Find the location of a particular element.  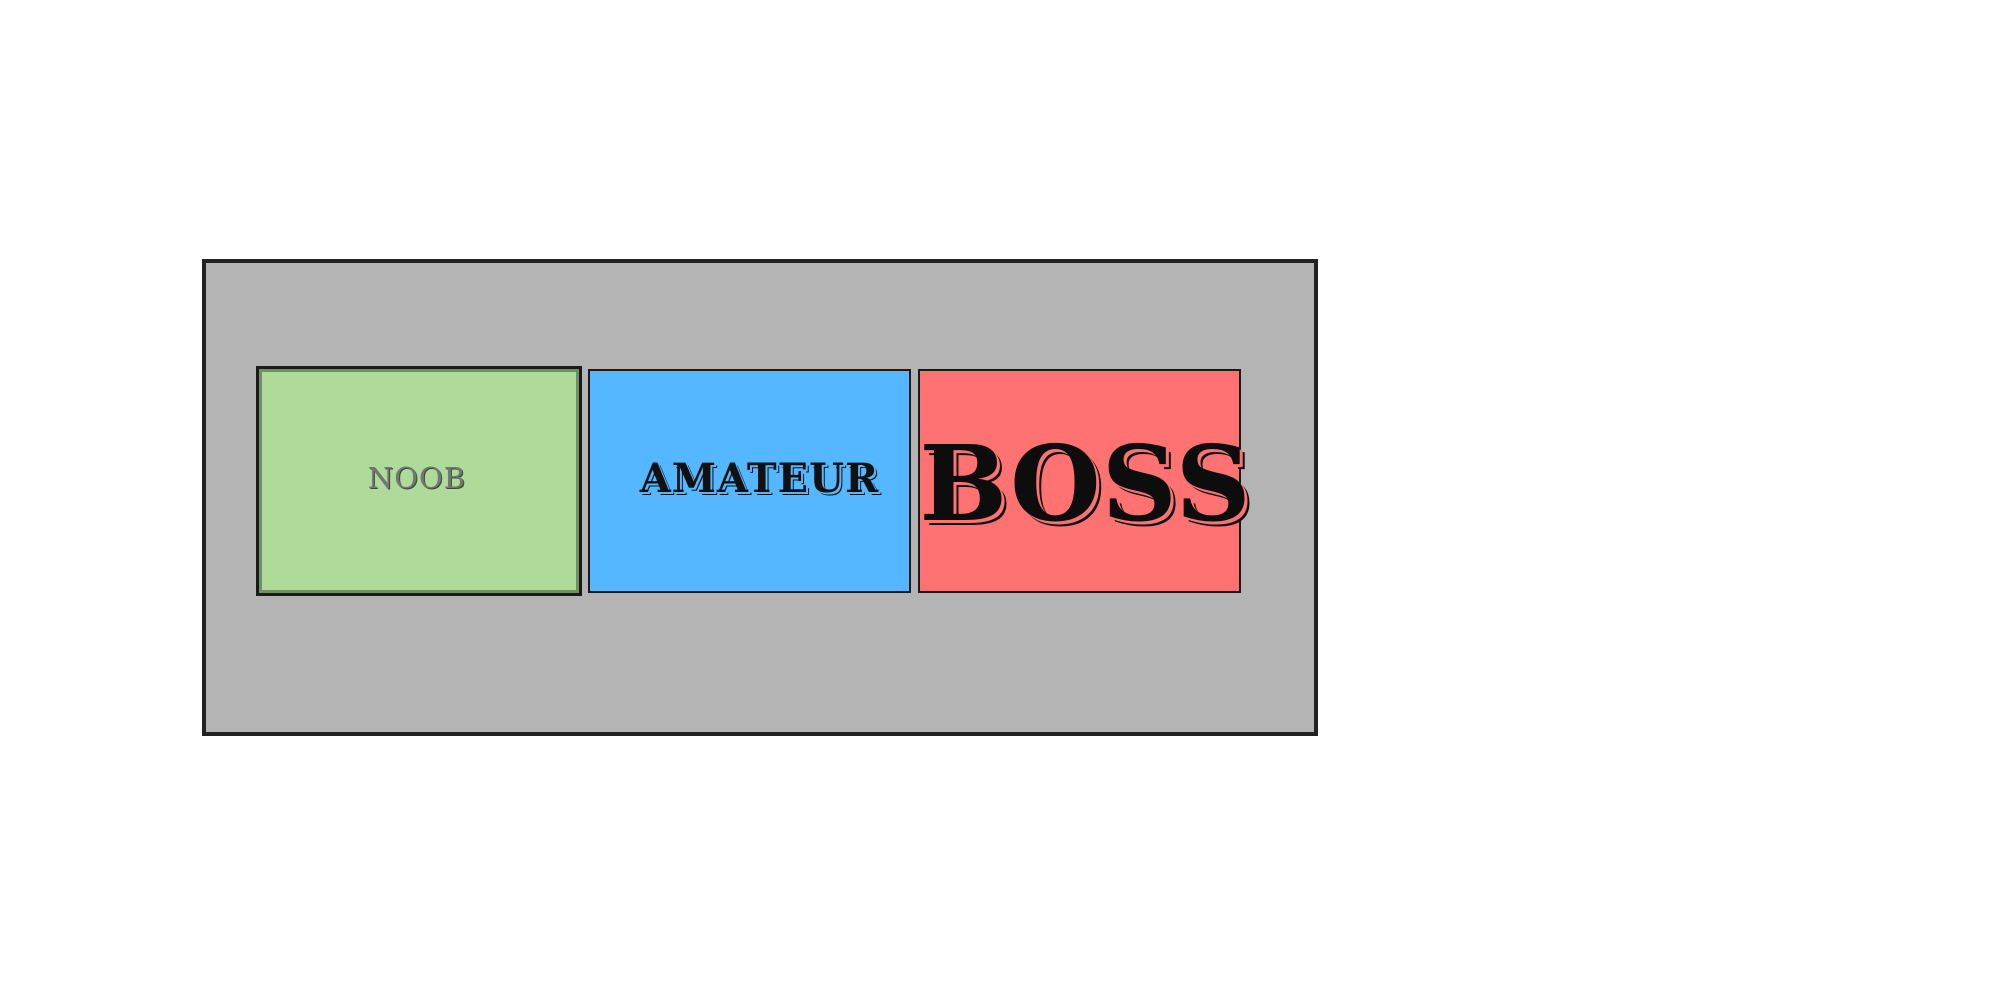

difficulty-option-boss: BOSS is located at coordinates (1084, 481).